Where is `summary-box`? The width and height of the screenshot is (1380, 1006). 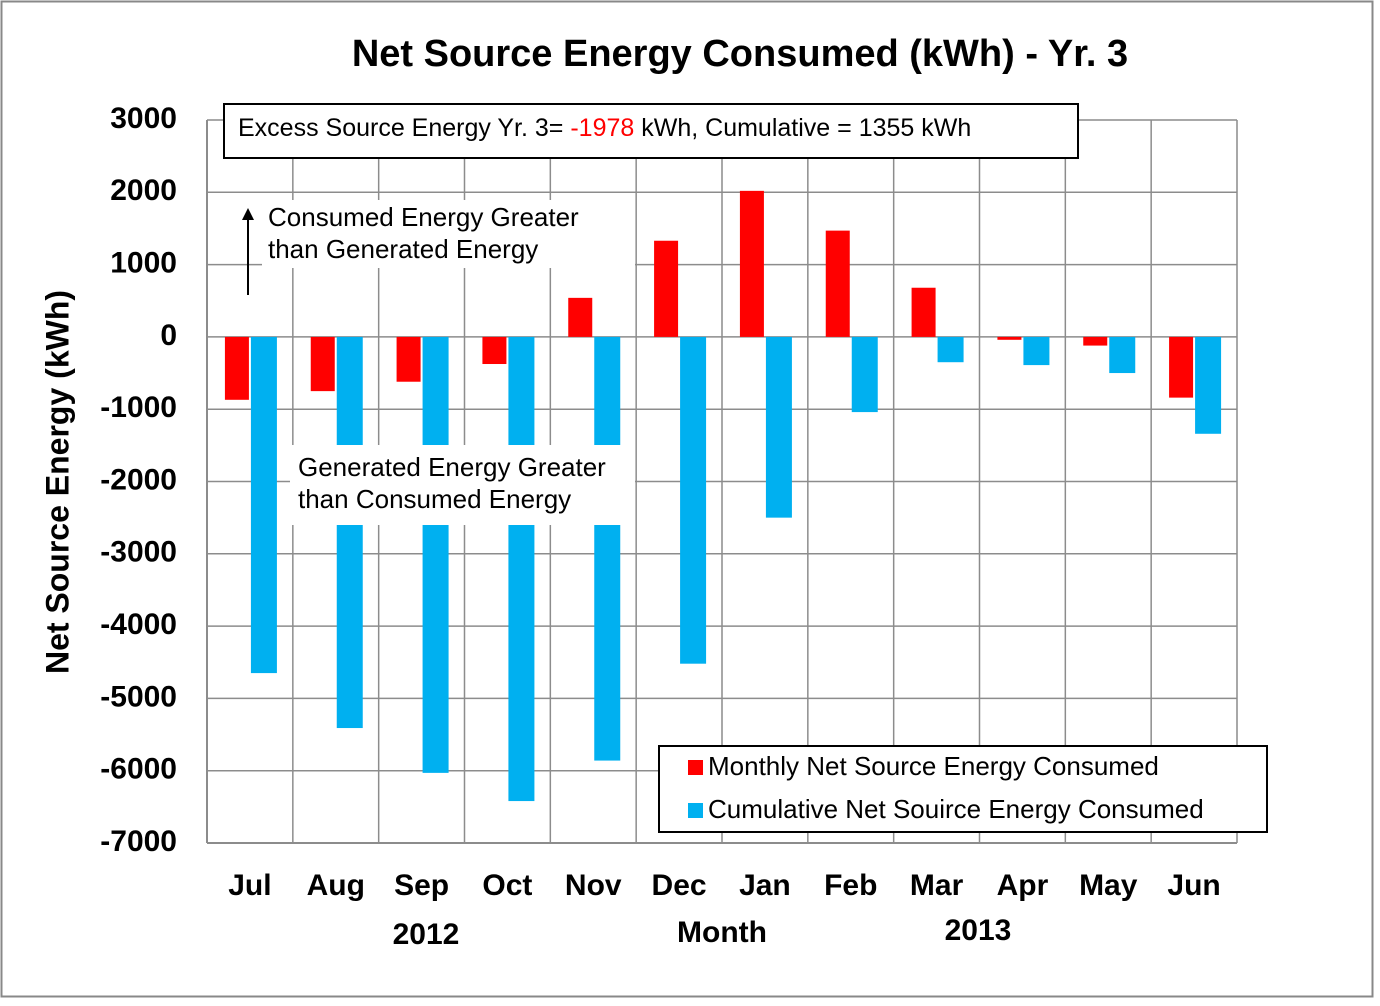
summary-box is located at coordinates (651, 131).